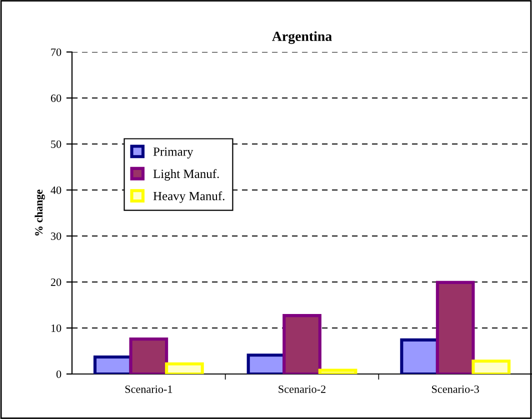 Image resolution: width=532 pixels, height=419 pixels. What do you see at coordinates (302, 389) in the screenshot?
I see `x-tick-label: Scenario-2` at bounding box center [302, 389].